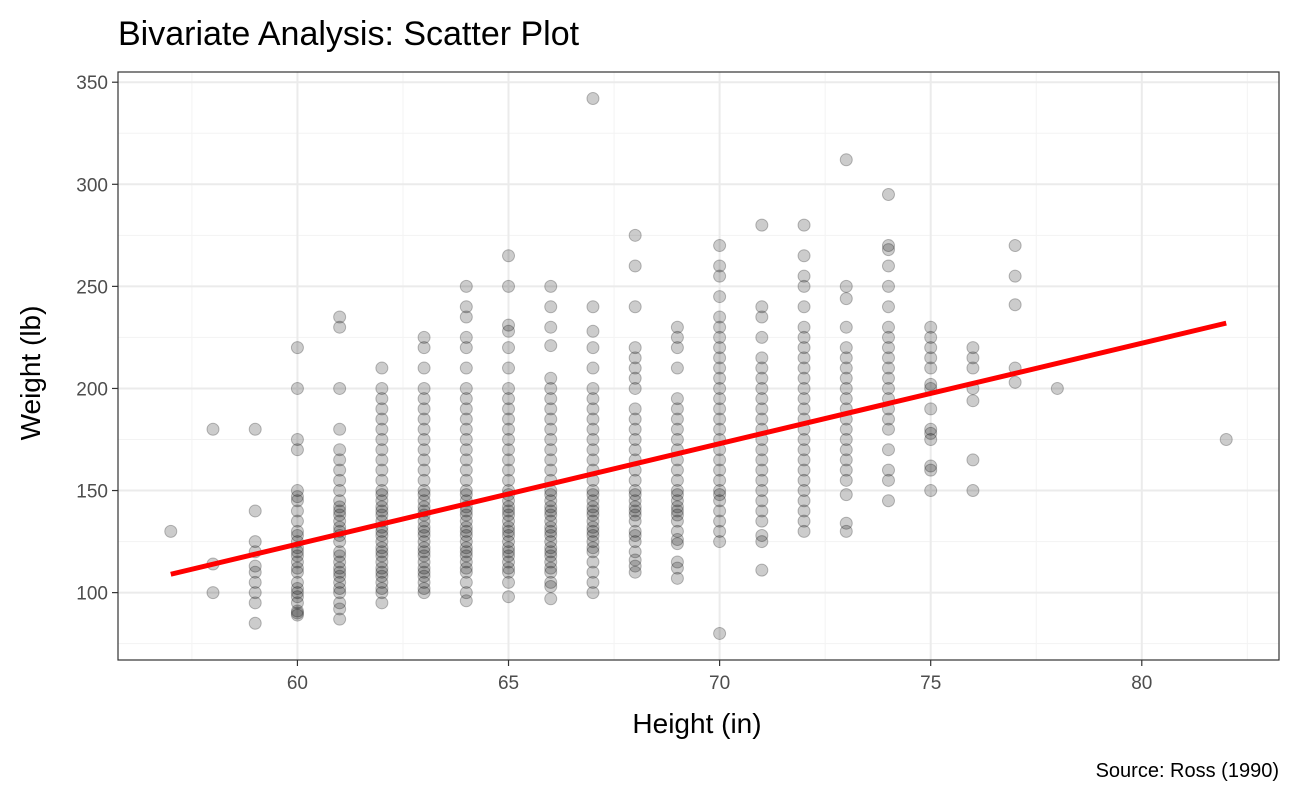 The height and width of the screenshot is (800, 1296). Describe the element at coordinates (1187, 771) in the screenshot. I see `source-caption: Source: Ross (1990)` at that location.